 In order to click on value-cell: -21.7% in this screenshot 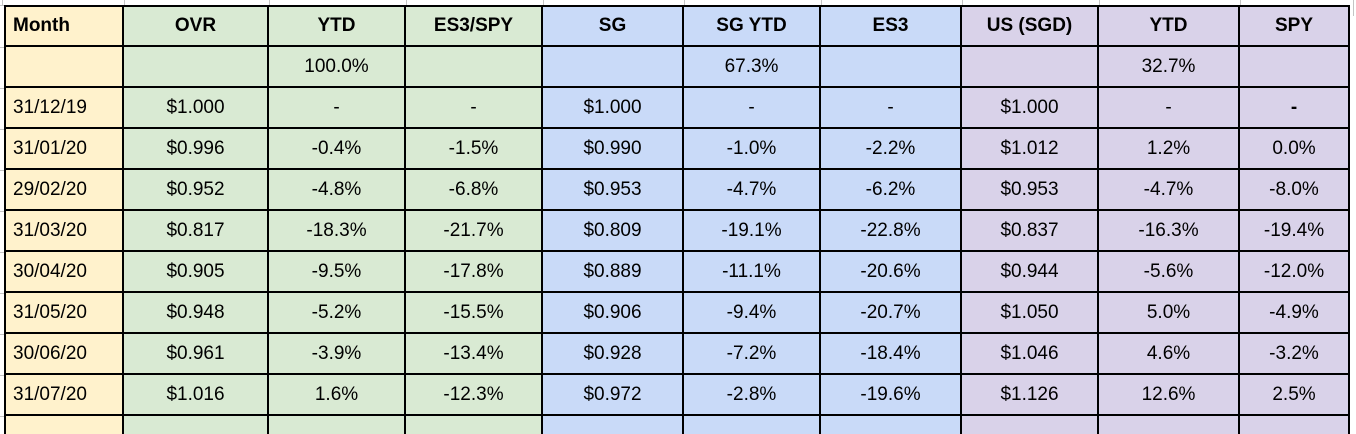, I will do `click(474, 231)`.